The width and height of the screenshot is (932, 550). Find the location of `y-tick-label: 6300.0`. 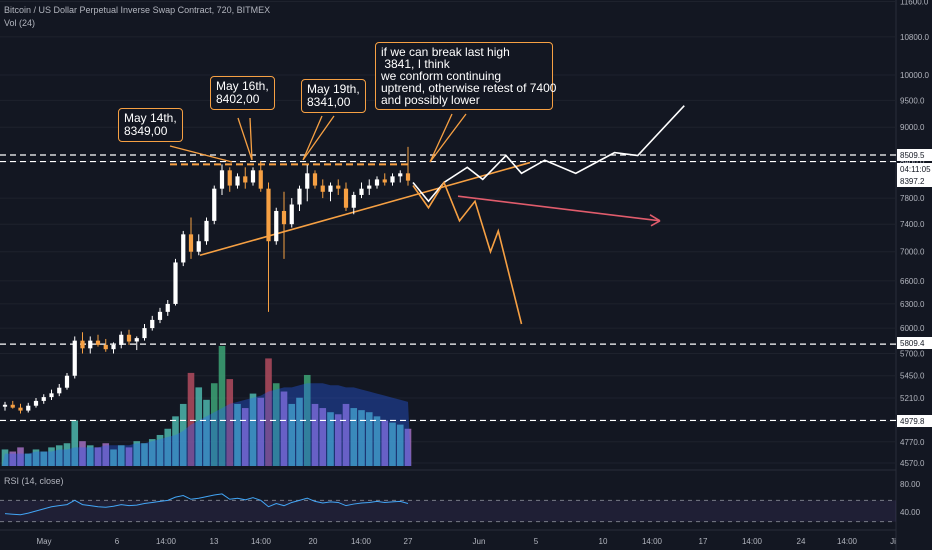

y-tick-label: 6300.0 is located at coordinates (912, 304).